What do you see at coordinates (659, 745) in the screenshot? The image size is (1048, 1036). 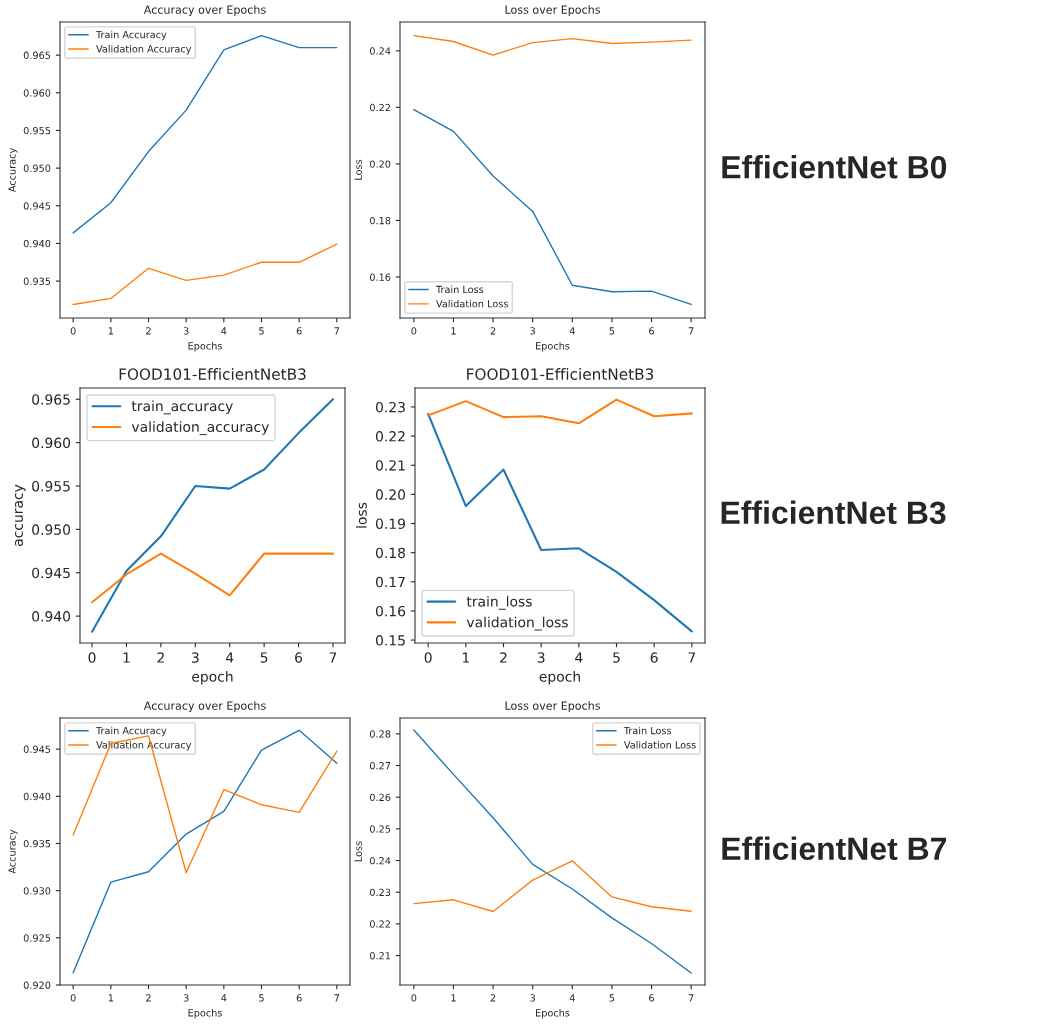 I see `legend-label: Validation Loss` at bounding box center [659, 745].